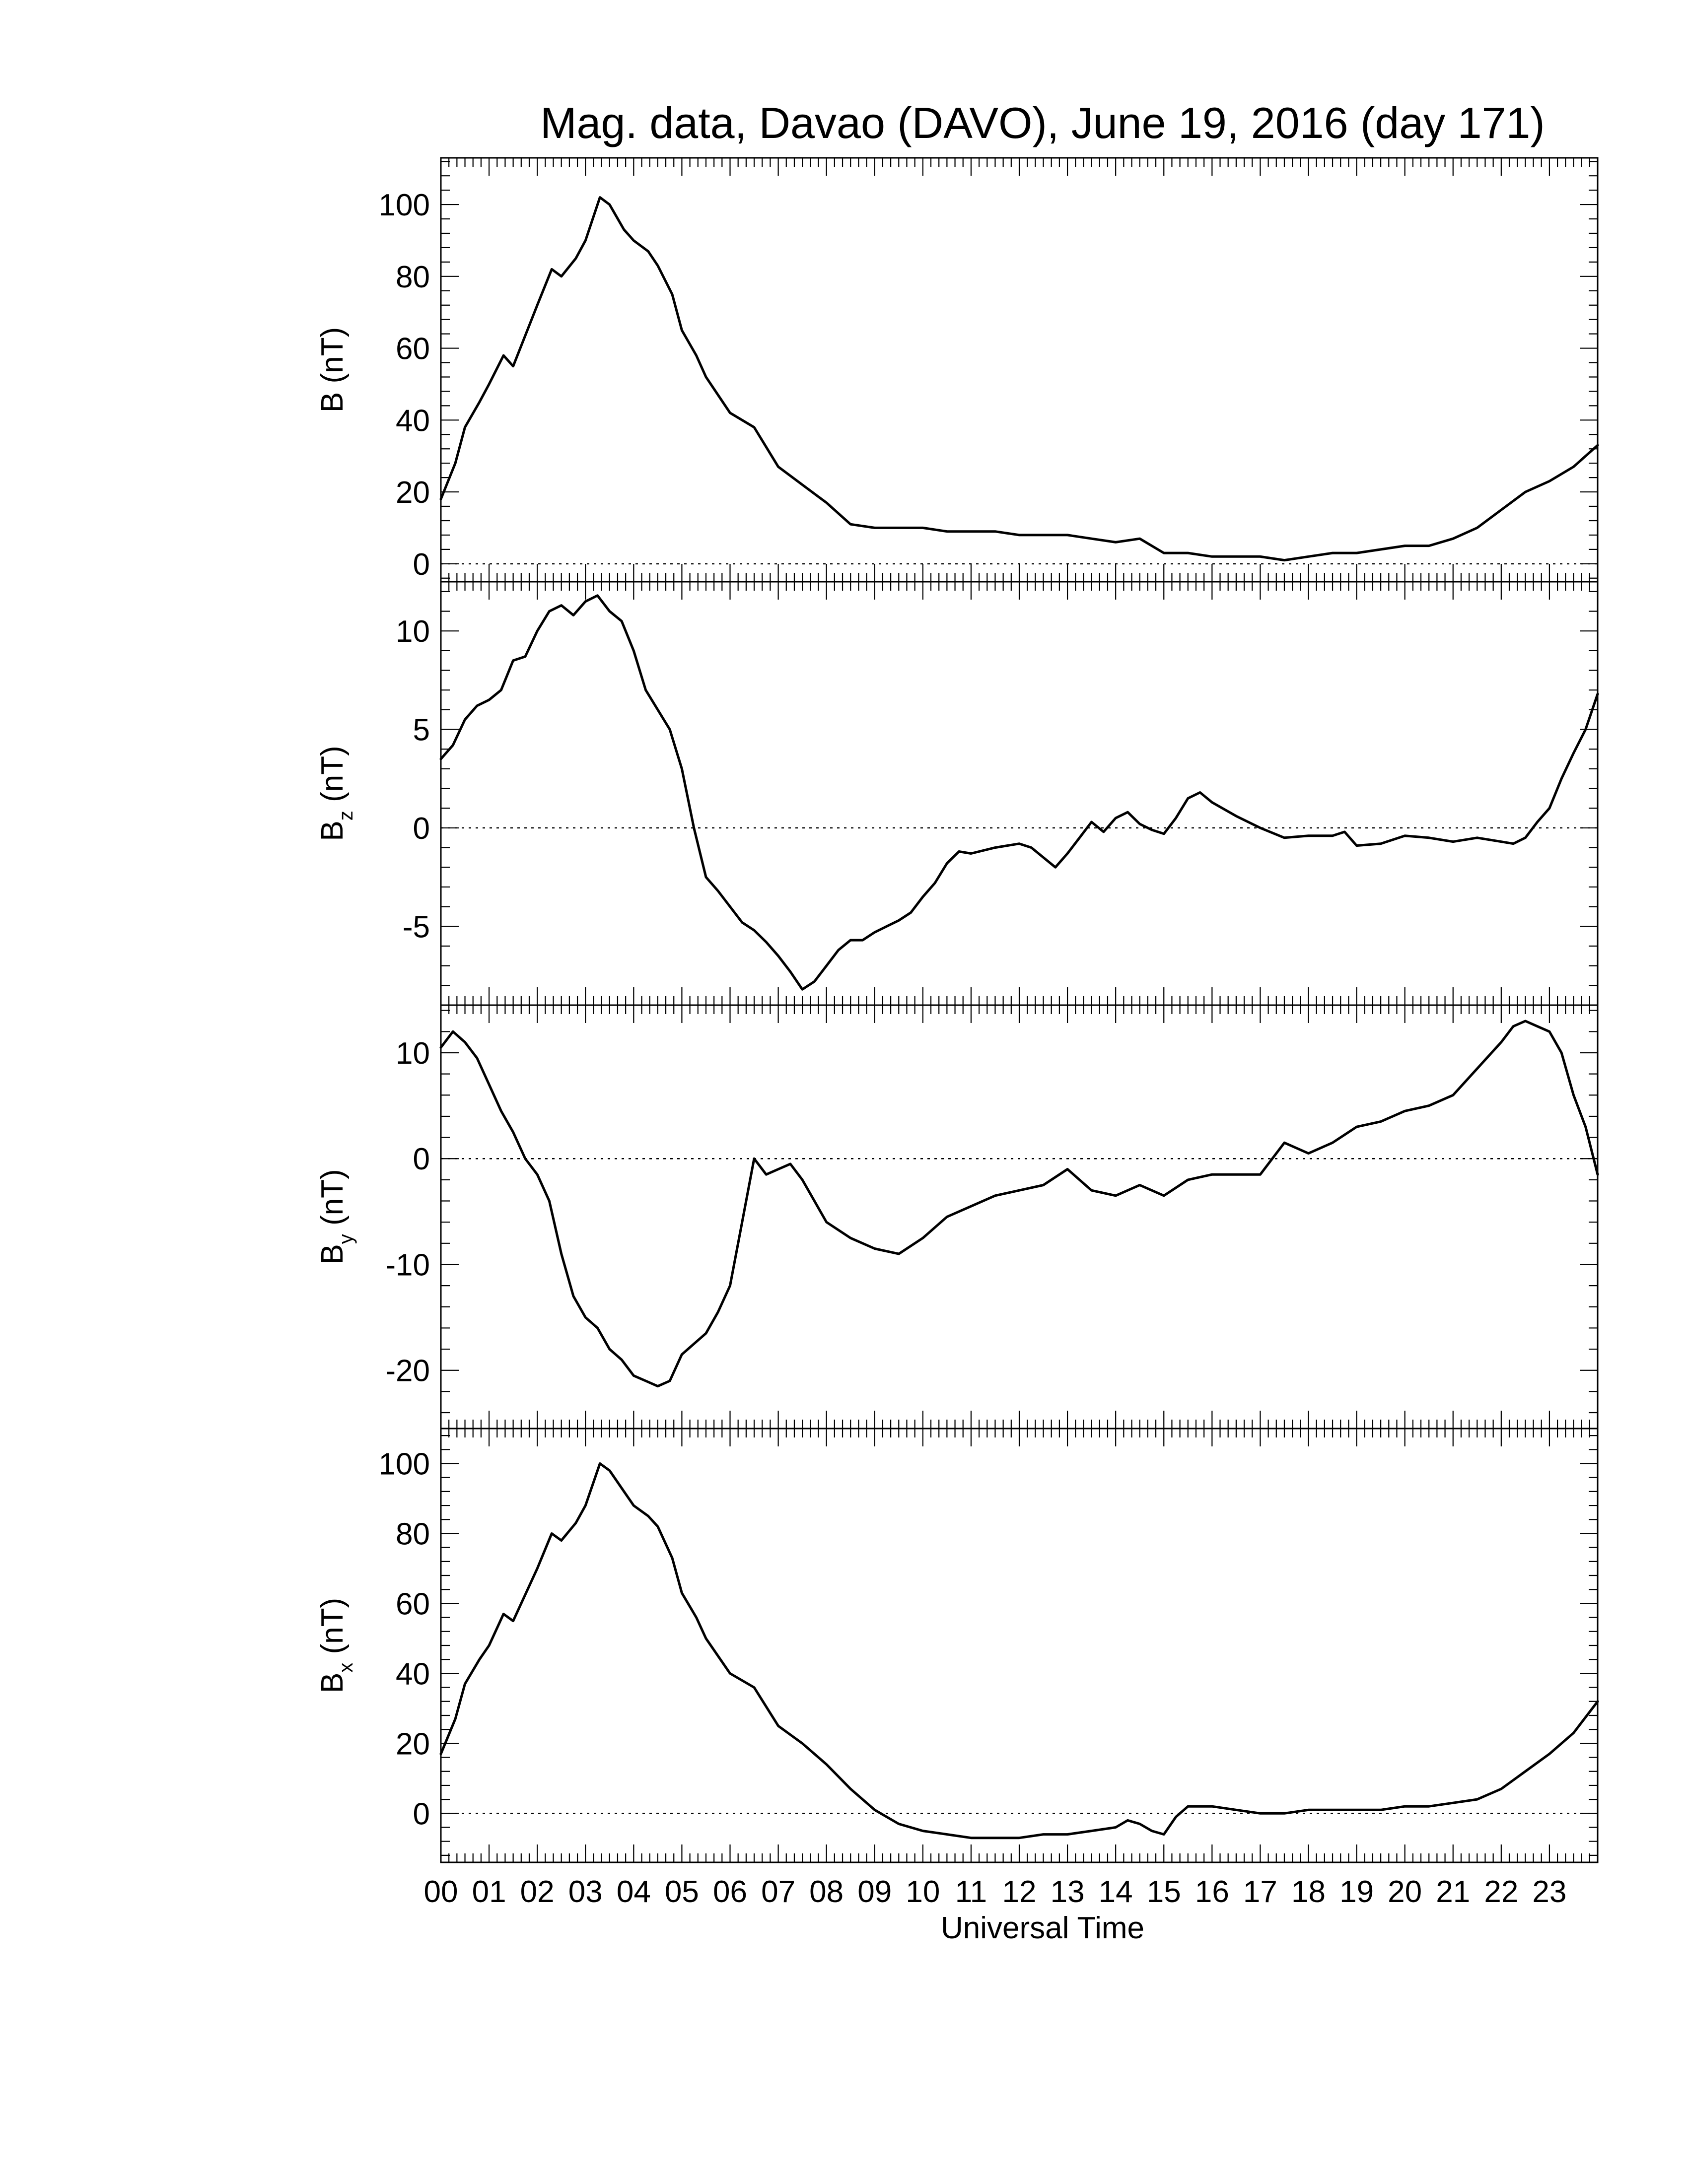 The height and width of the screenshot is (2184, 1688). Describe the element at coordinates (336, 1216) in the screenshot. I see `y-axis-label: By (nT)` at that location.